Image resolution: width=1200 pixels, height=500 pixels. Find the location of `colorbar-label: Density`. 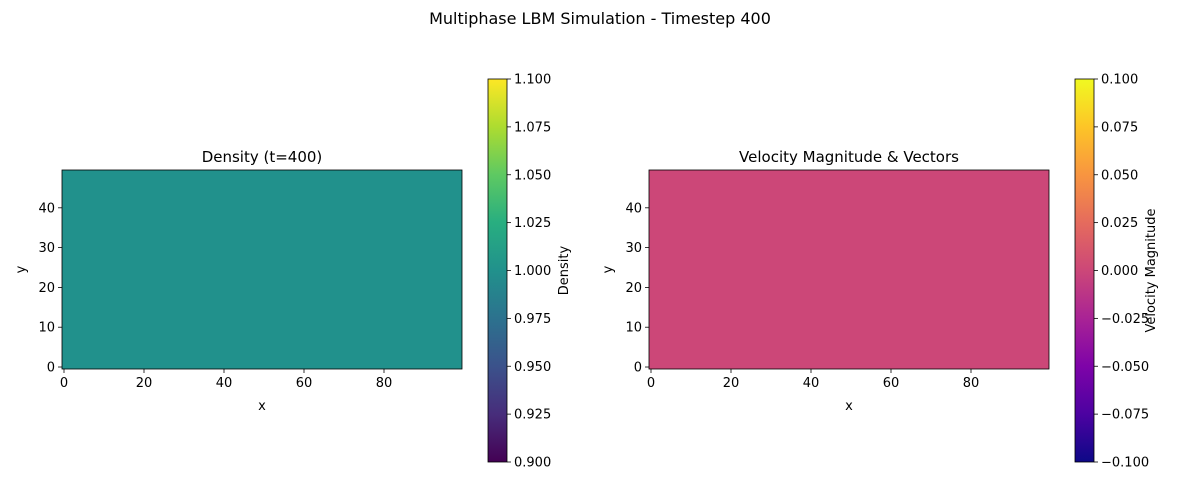

colorbar-label: Density is located at coordinates (564, 270).